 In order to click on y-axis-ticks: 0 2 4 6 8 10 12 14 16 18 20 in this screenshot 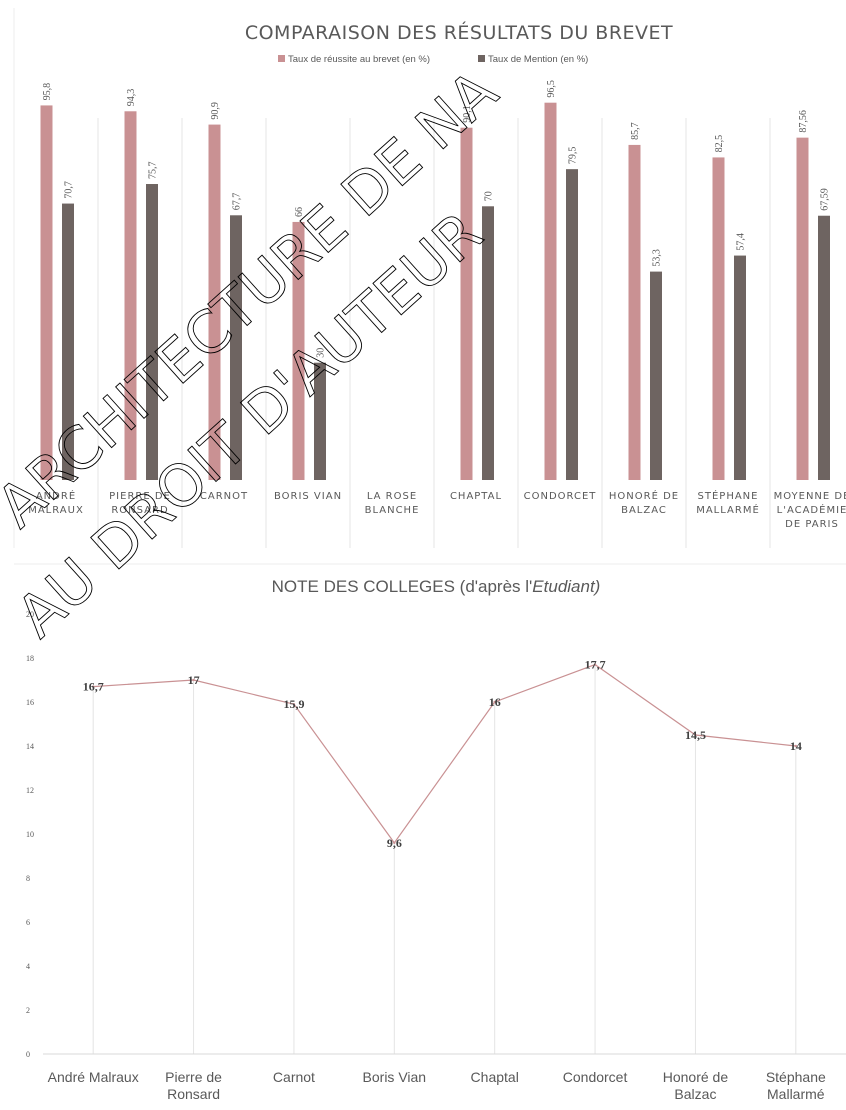, I will do `click(30, 834)`.